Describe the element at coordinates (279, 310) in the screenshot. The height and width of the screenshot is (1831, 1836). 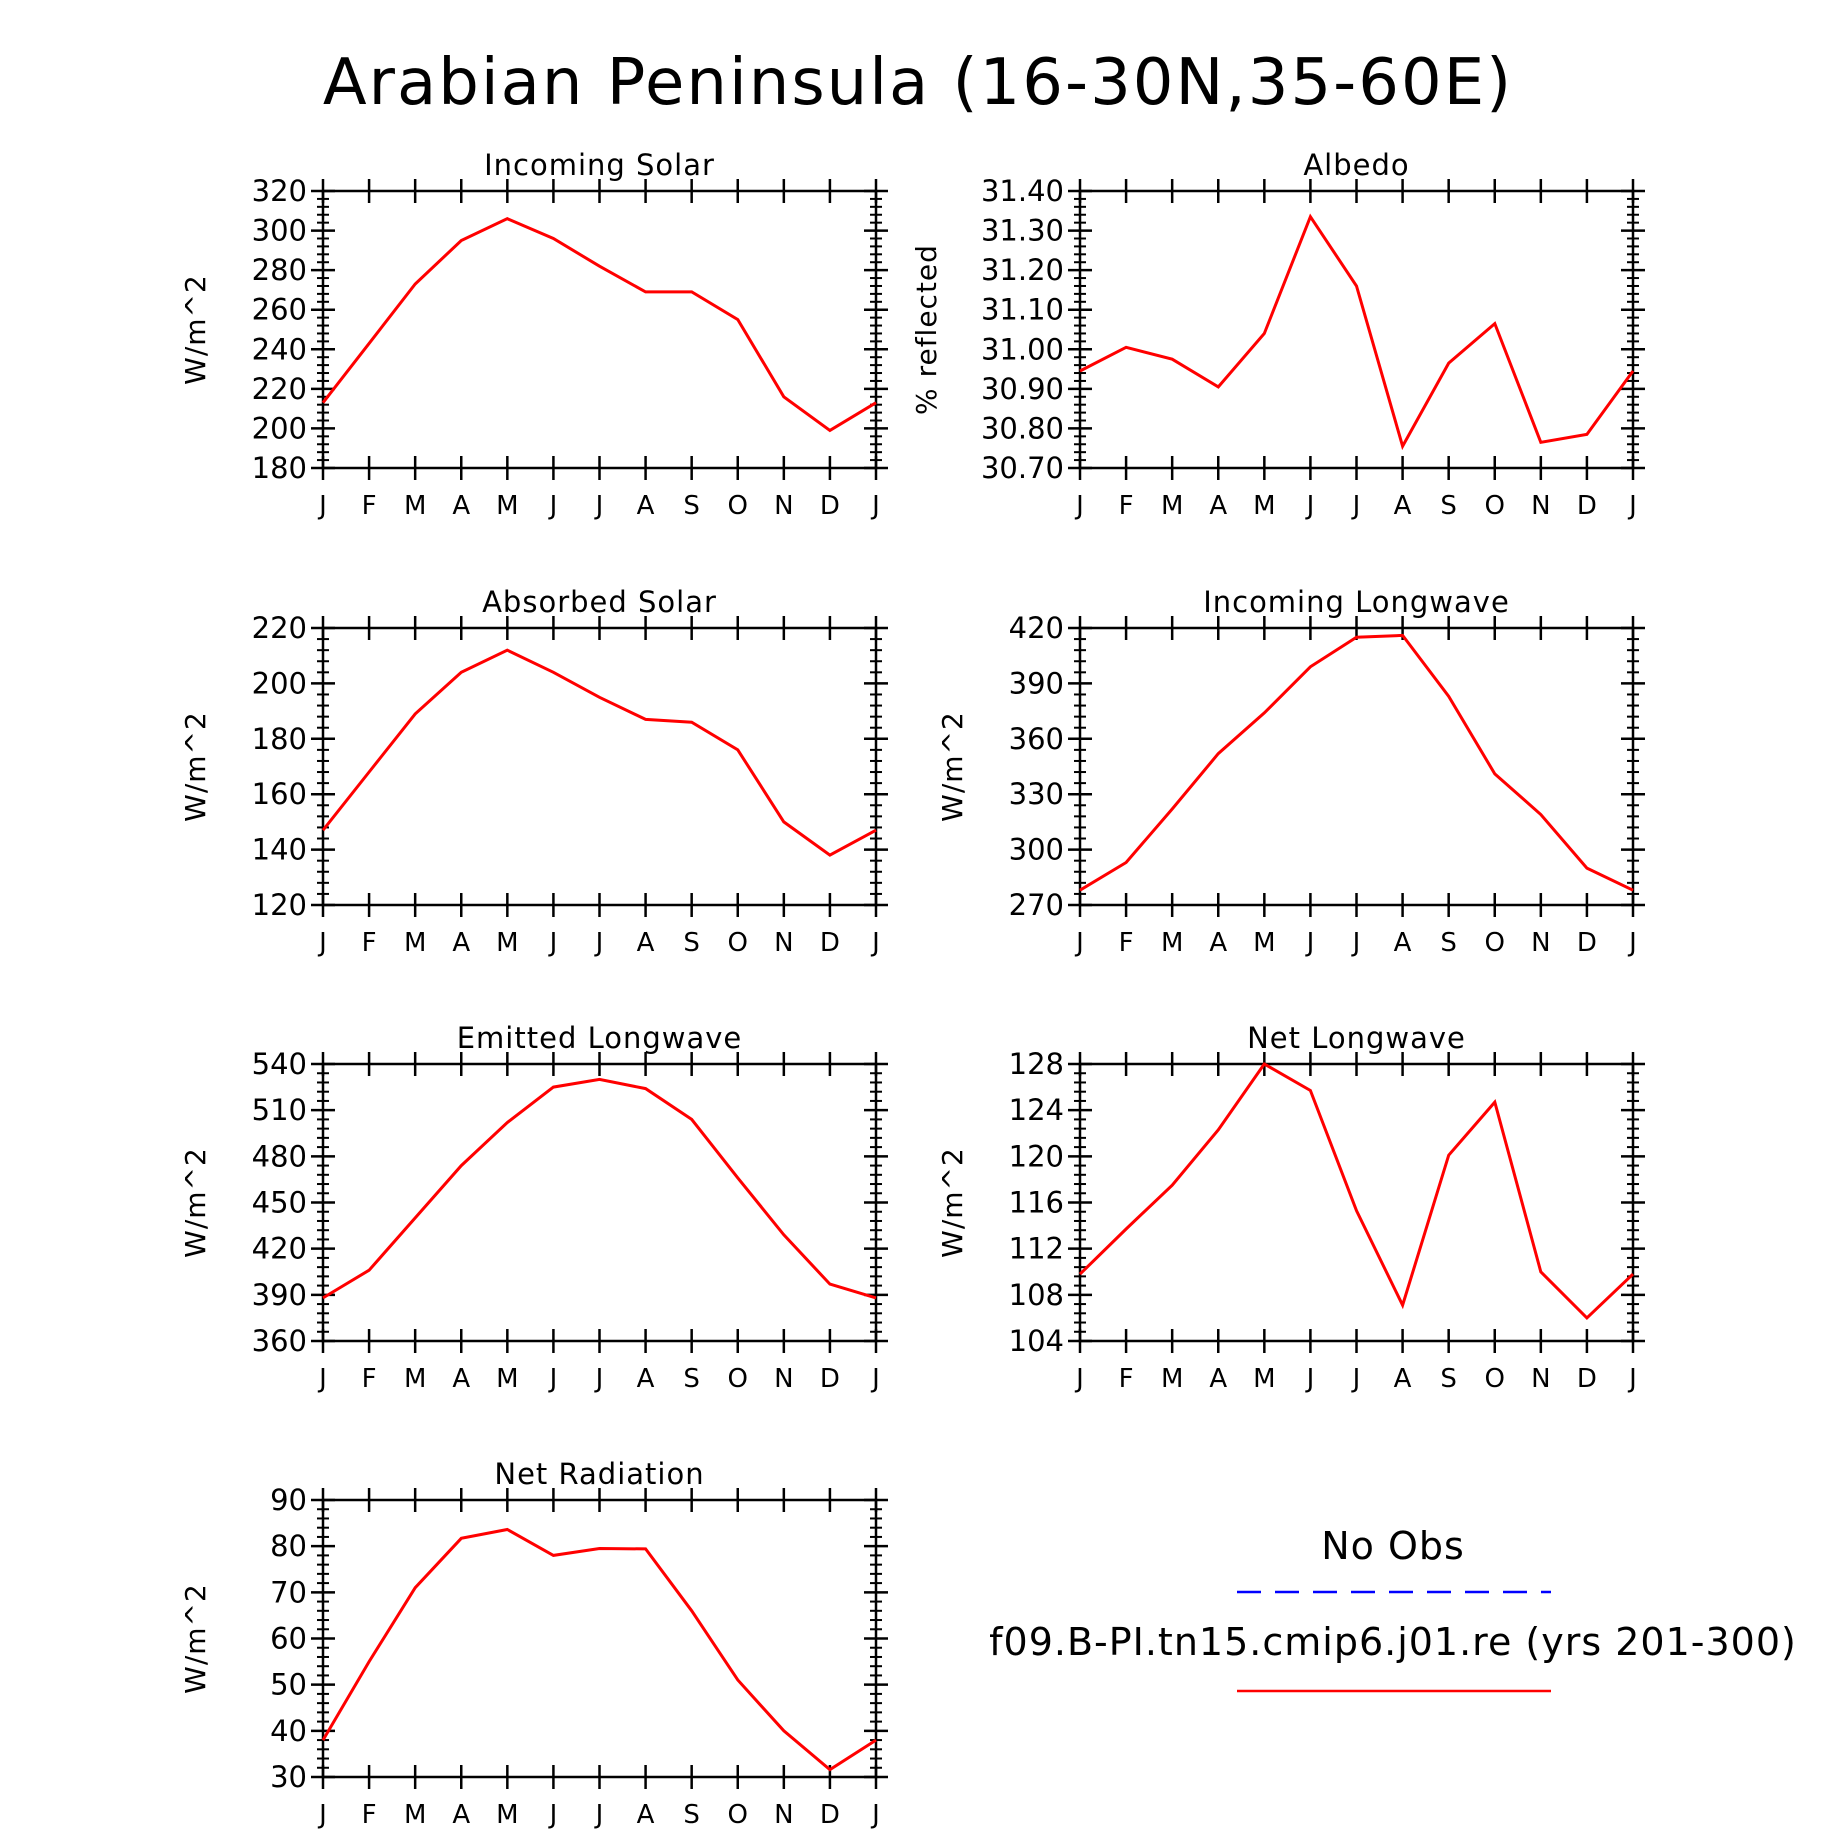
I see `y-tick-label: 260` at that location.